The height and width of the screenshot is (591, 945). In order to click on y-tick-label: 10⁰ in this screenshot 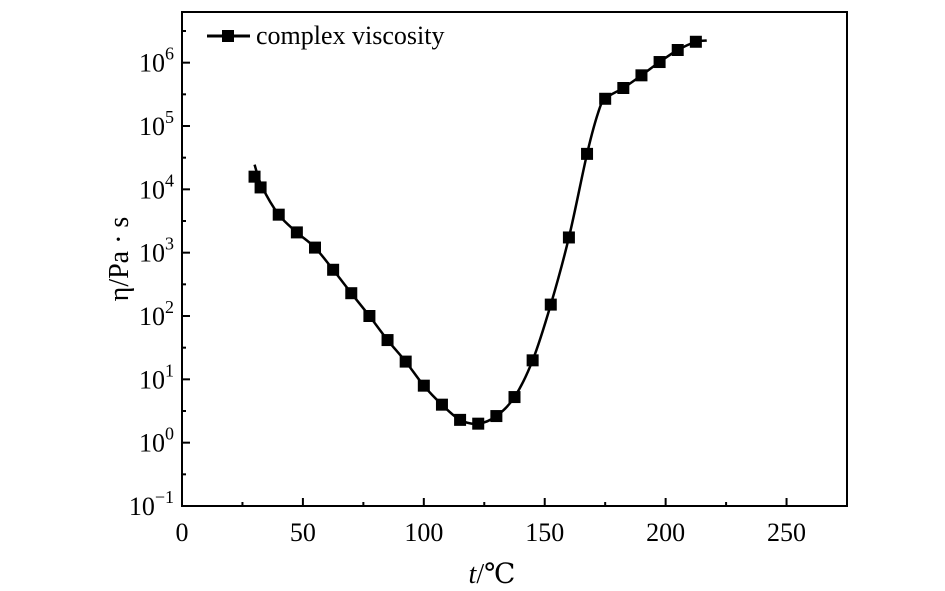, I will do `click(156, 441)`.